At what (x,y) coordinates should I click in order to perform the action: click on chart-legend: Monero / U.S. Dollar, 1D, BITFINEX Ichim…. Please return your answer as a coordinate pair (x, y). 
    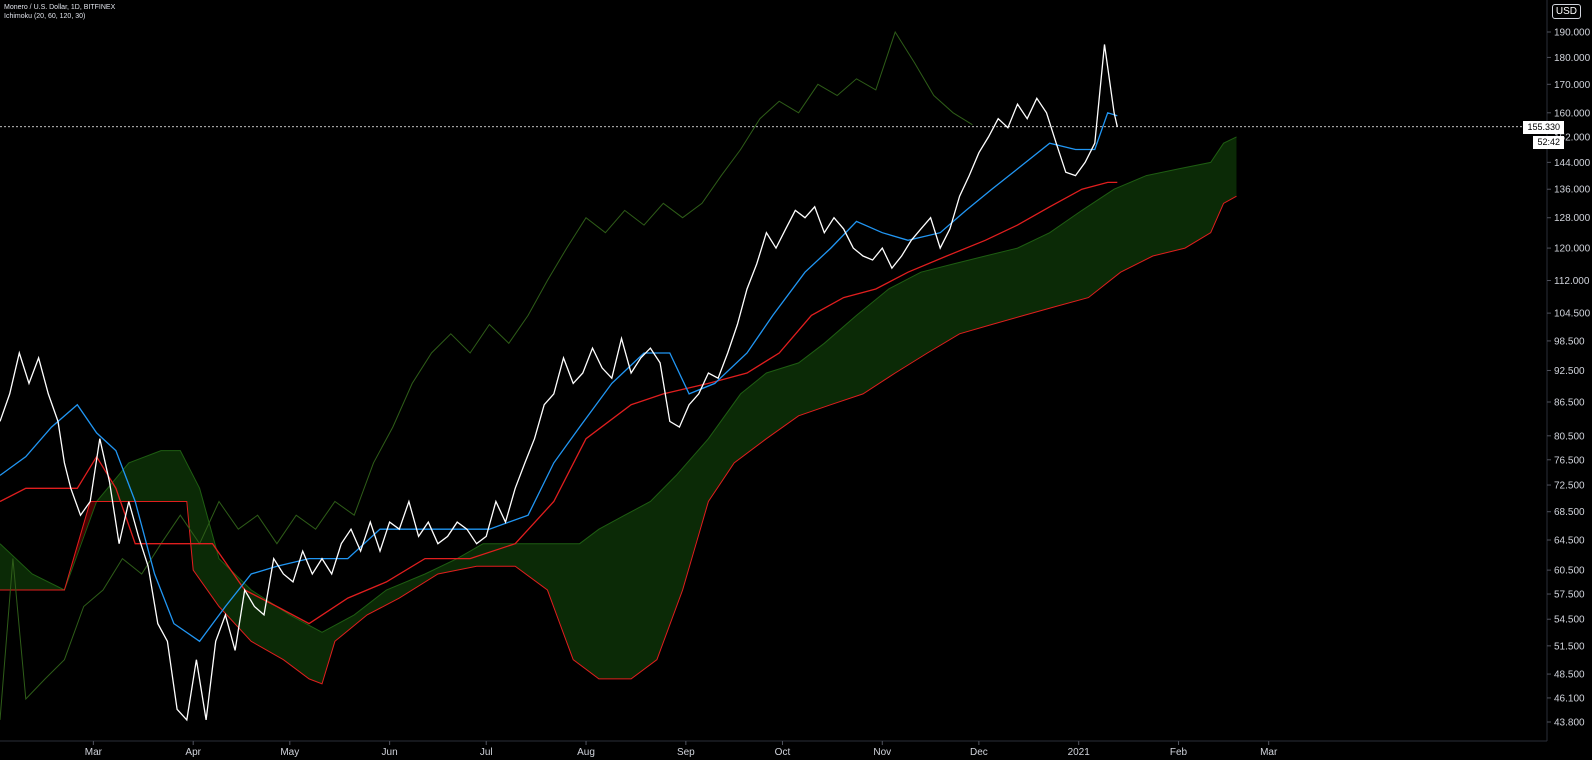
    Looking at the image, I should click on (59, 12).